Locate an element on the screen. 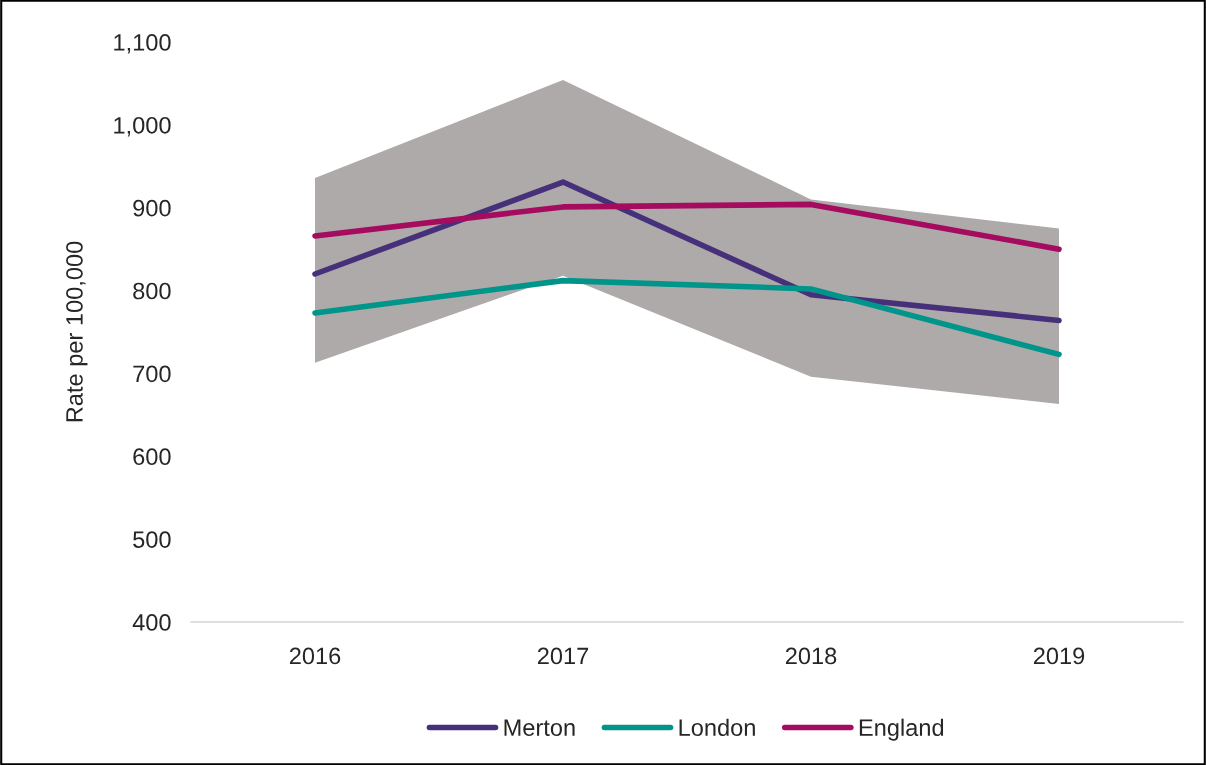 The image size is (1206, 765). y-axis-title: Rate per 100,000 is located at coordinates (77, 331).